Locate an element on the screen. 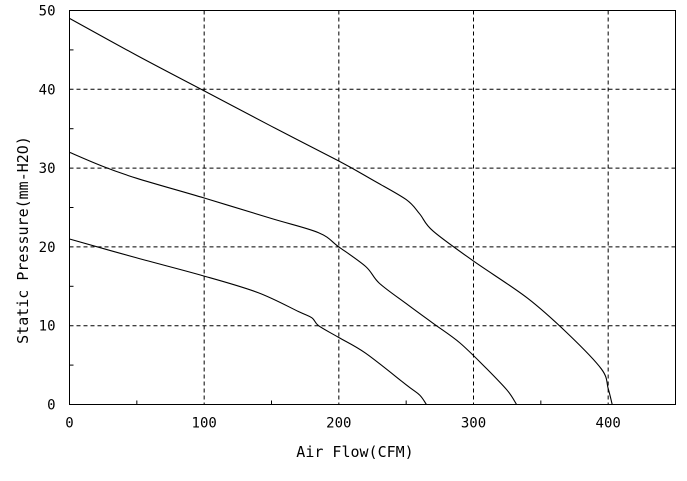  y-tick-label: 10 is located at coordinates (47, 327).